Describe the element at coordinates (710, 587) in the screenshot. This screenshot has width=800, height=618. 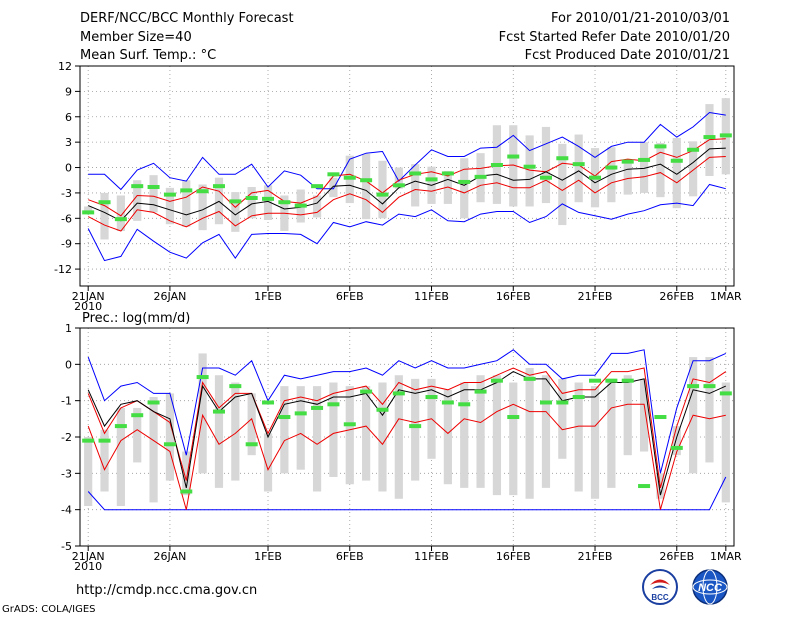
I see `ncc-logo: NCC` at that location.